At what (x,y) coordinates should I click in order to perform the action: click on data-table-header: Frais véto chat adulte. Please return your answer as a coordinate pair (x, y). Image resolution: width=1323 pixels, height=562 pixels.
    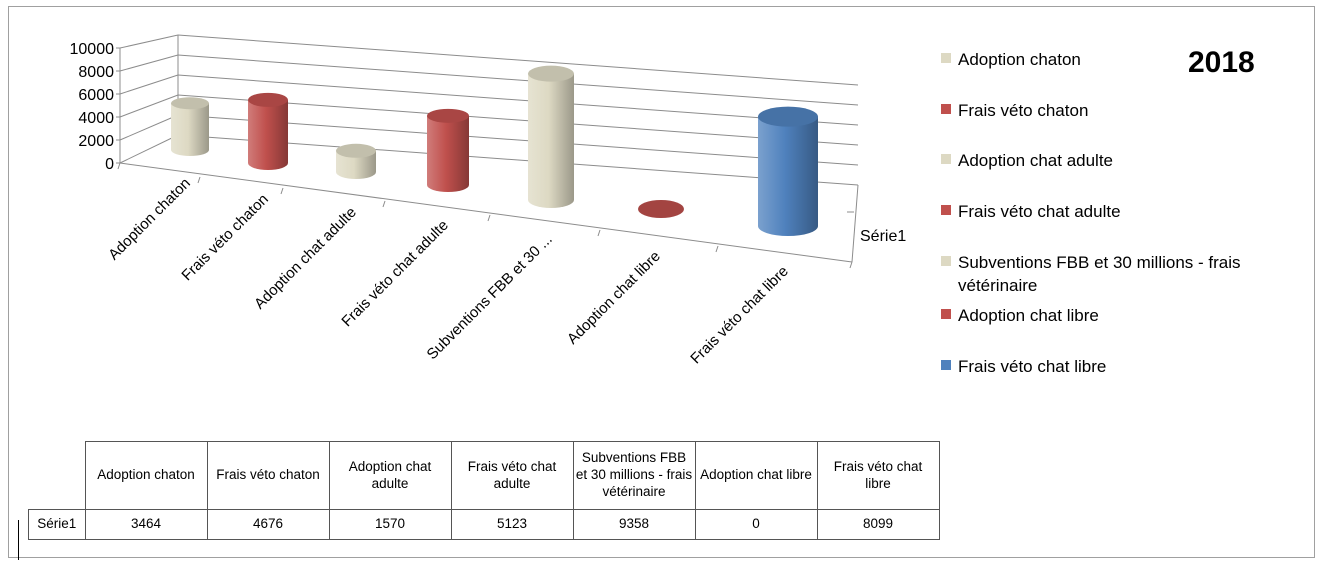
    Looking at the image, I should click on (512, 475).